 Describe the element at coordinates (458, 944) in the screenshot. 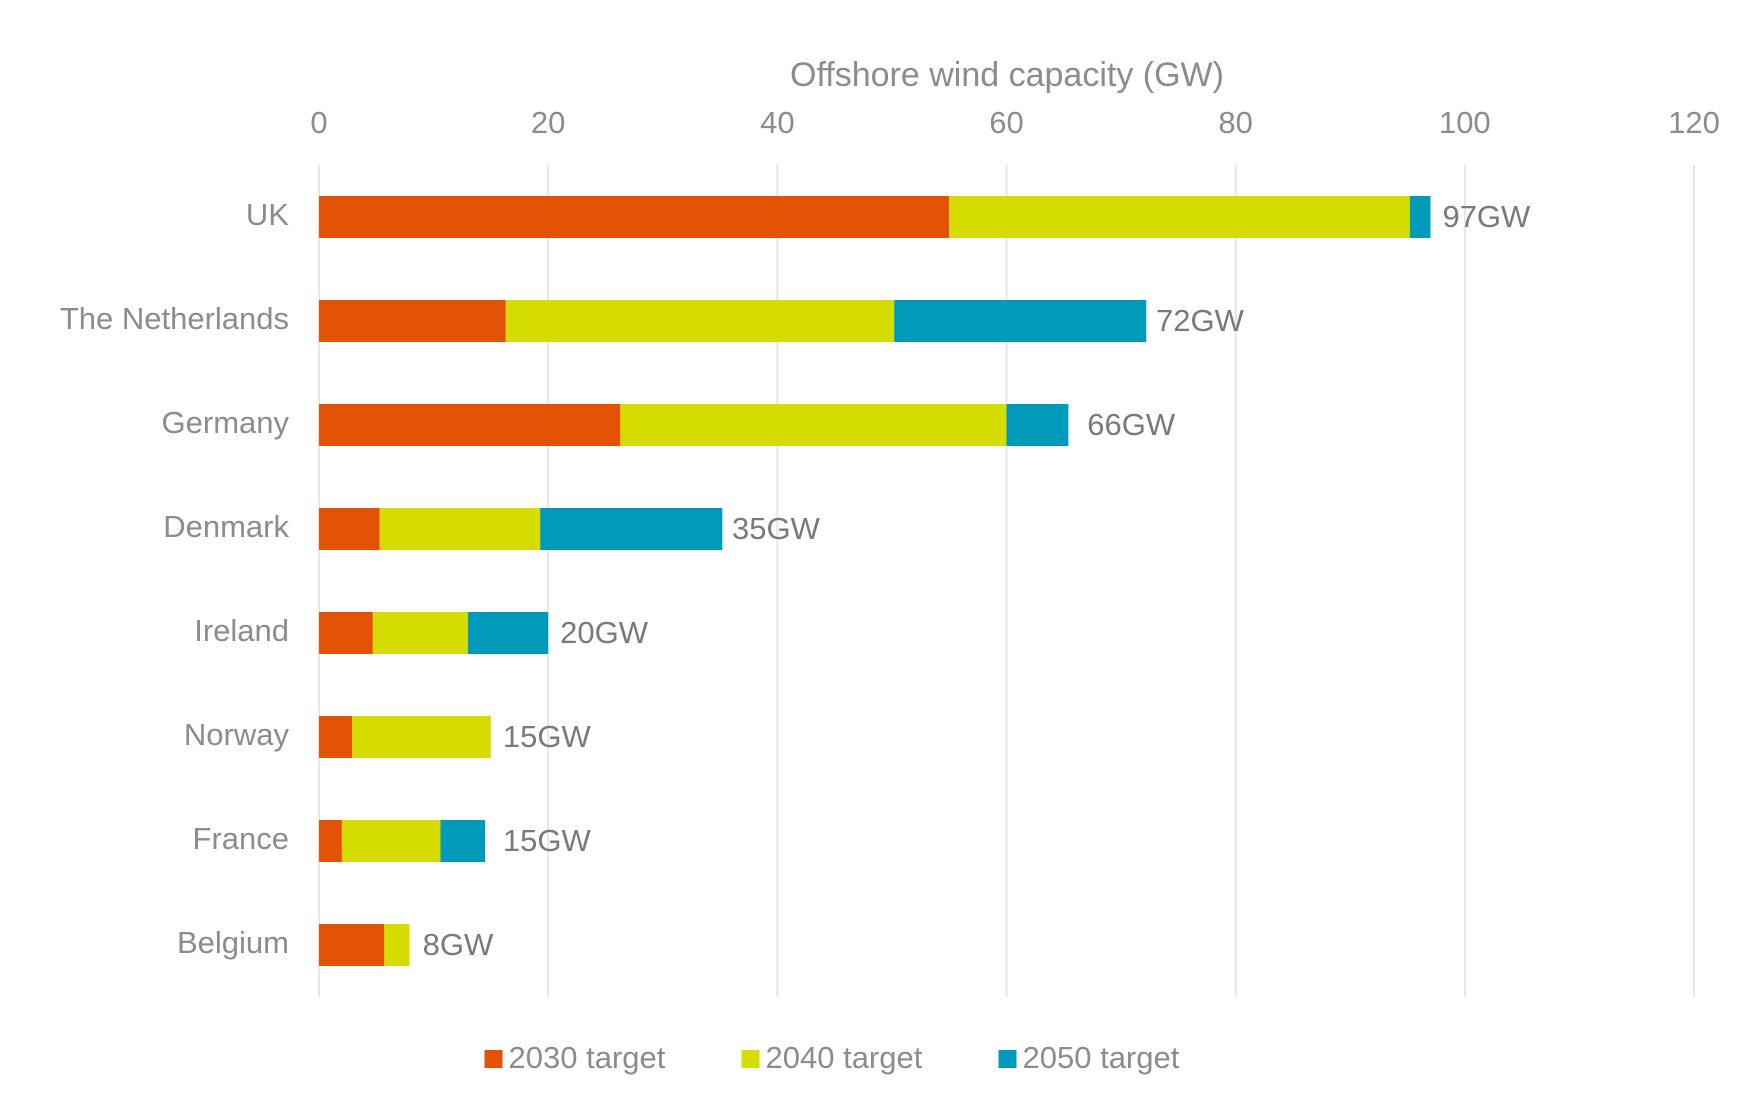

I see `total-label: 8GW` at that location.